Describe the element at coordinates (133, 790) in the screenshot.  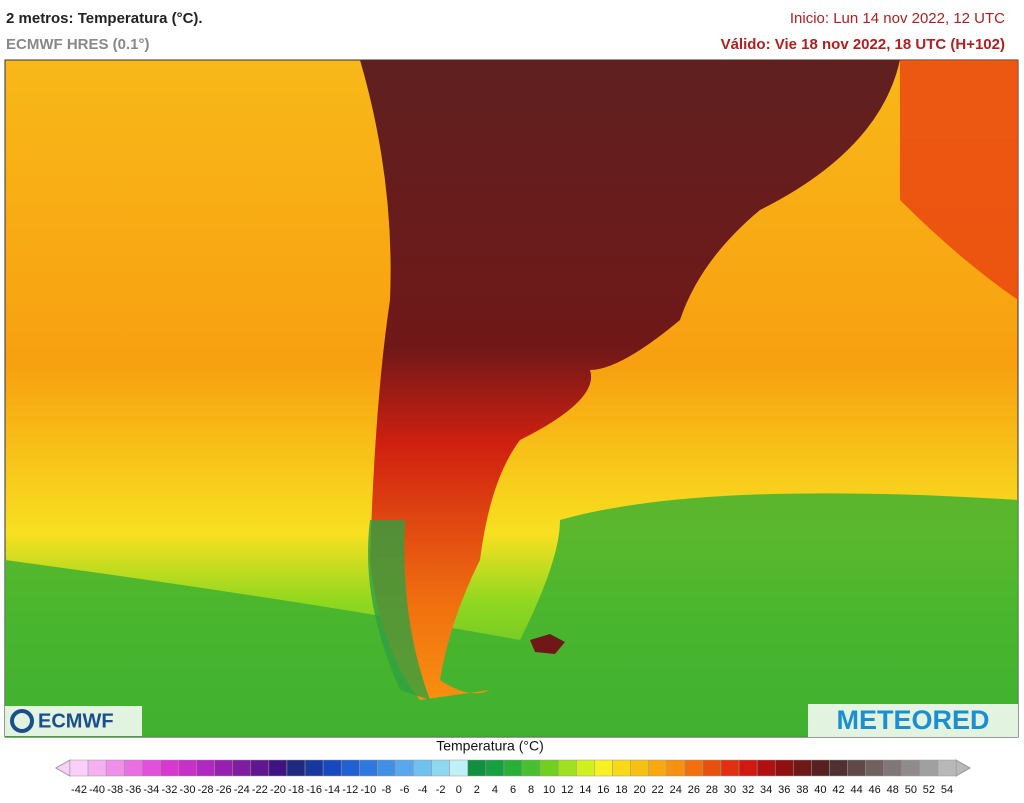
I see `legend-tick-label: -36` at that location.